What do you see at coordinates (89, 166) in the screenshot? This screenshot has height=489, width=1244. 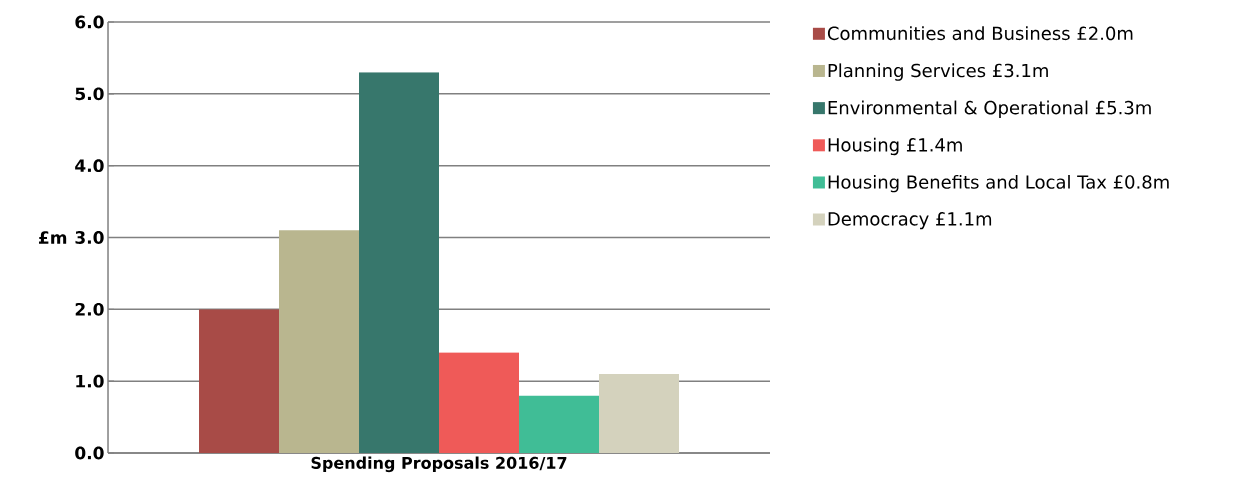 I see `y-tick-label: 4.0` at bounding box center [89, 166].